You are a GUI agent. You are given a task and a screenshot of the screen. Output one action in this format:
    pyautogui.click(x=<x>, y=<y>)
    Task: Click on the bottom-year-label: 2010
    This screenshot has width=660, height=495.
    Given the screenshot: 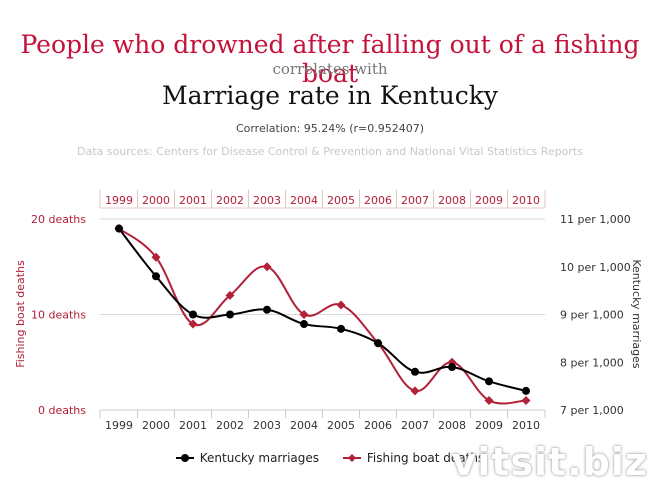 What is the action you would take?
    pyautogui.click(x=526, y=425)
    